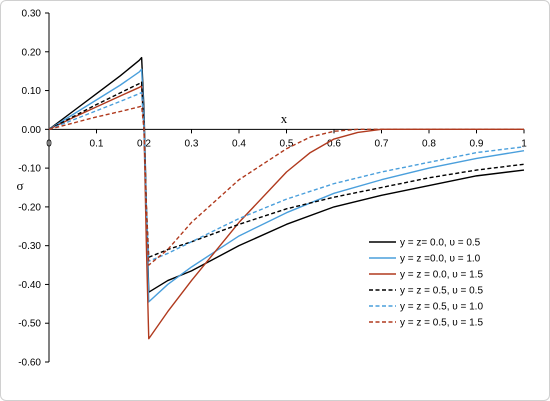  Describe the element at coordinates (32, 130) in the screenshot. I see `y-tick-label: 0.00` at that location.